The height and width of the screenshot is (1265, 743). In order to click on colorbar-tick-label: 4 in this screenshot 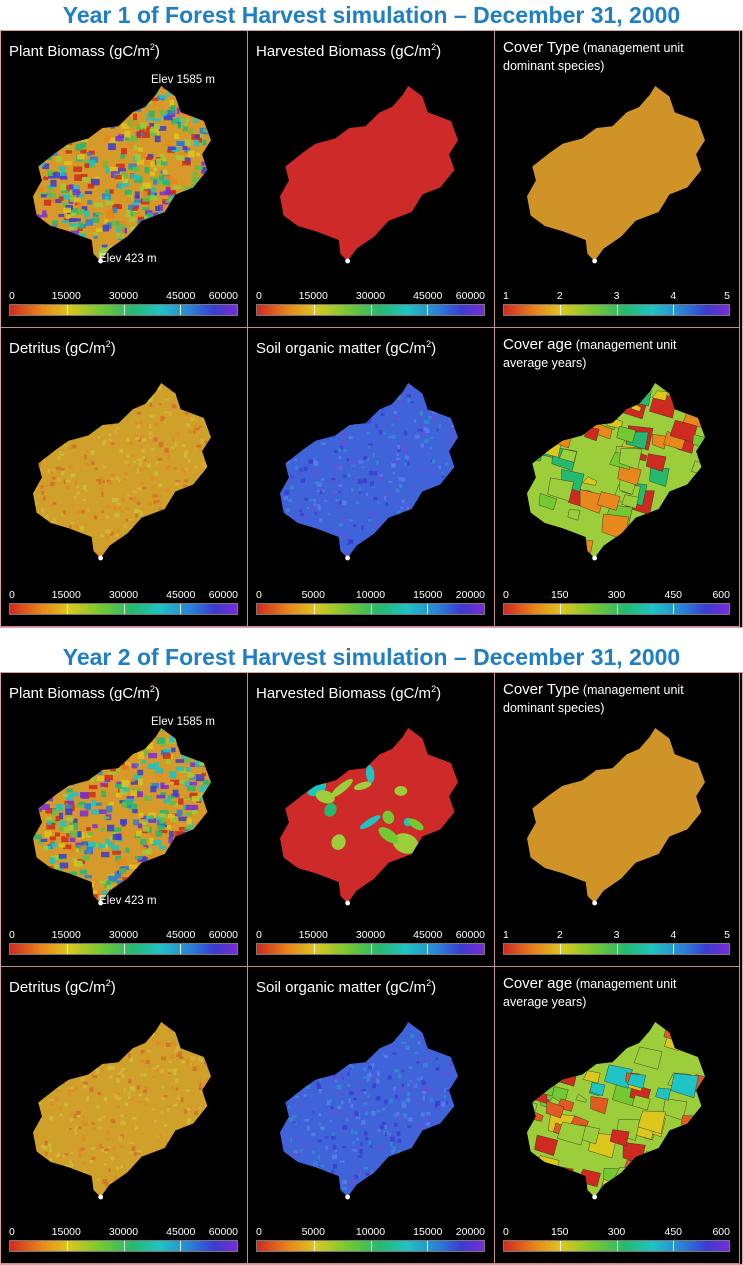, I will do `click(673, 935)`.